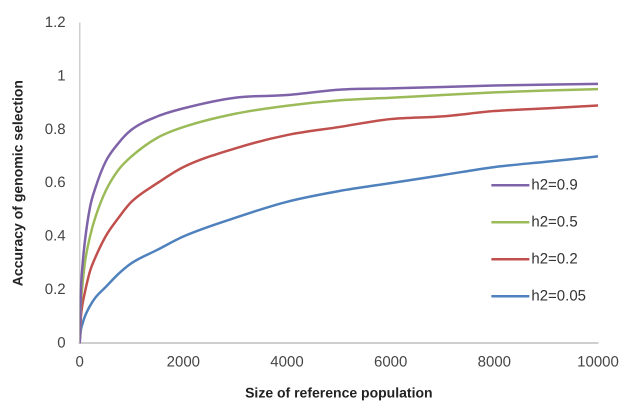 The height and width of the screenshot is (410, 636). What do you see at coordinates (287, 361) in the screenshot?
I see `x-tick-label: 4000` at bounding box center [287, 361].